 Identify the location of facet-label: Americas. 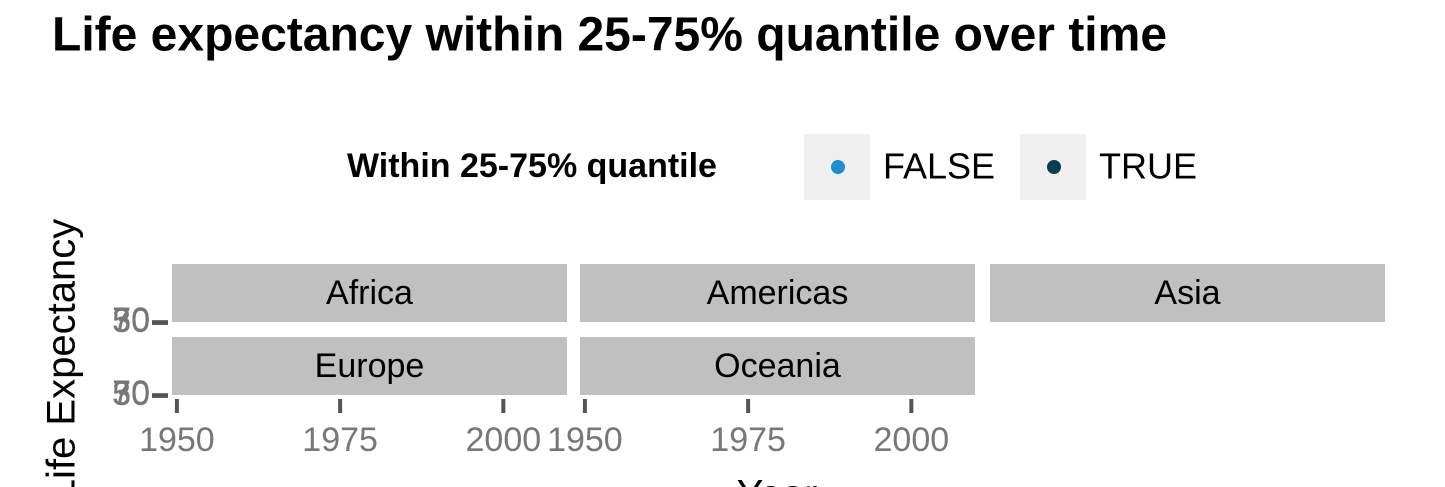
(778, 293).